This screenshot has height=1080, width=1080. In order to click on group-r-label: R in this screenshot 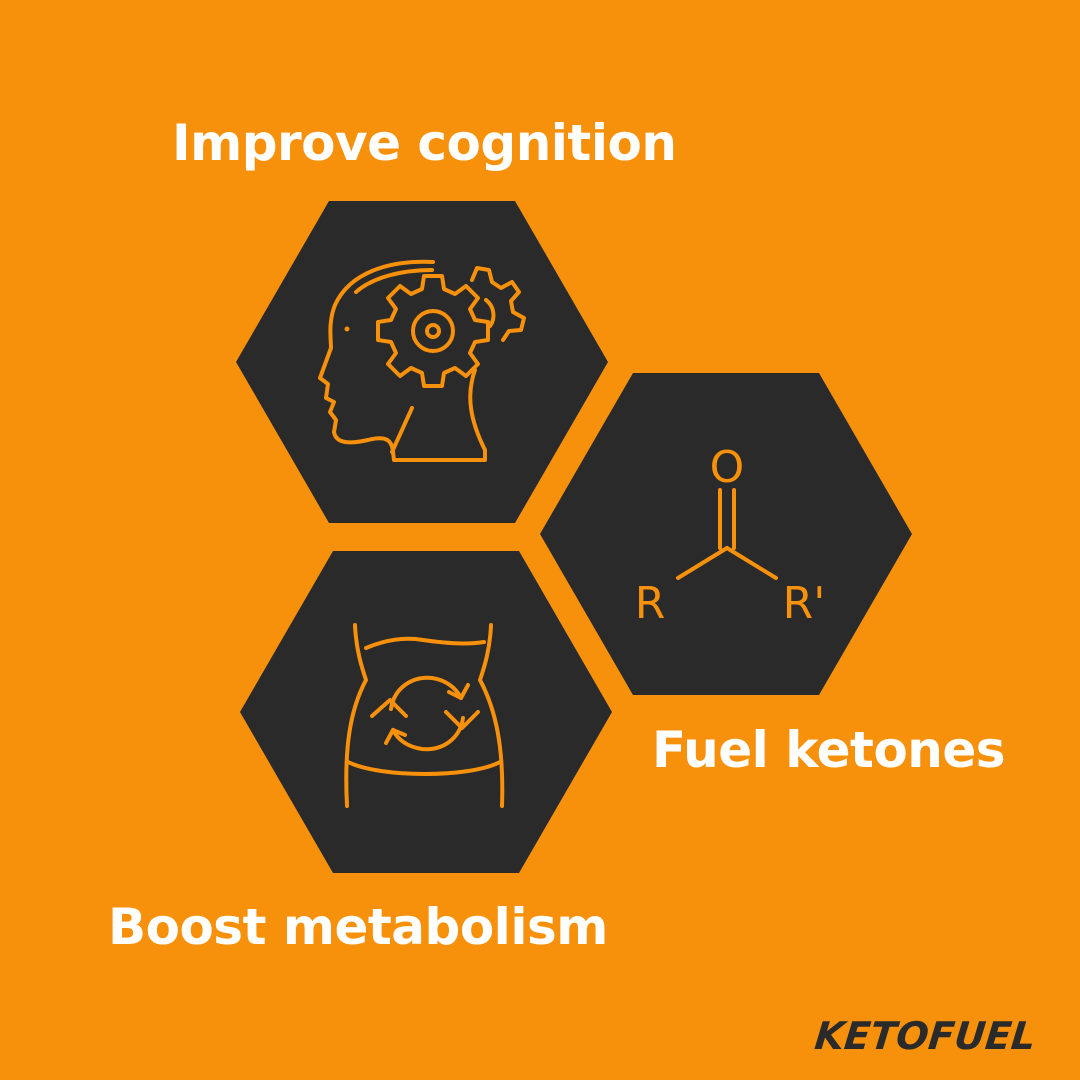, I will do `click(650, 603)`.